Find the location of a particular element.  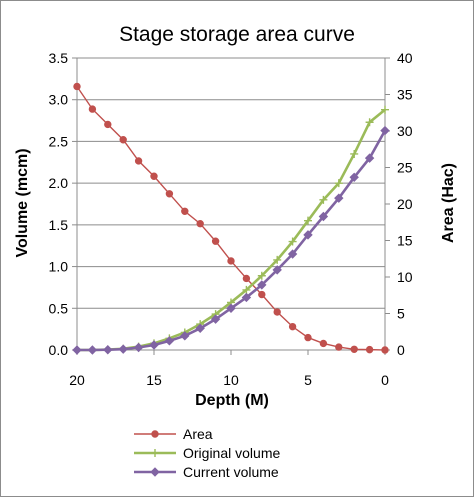

x-tick-label: 15 is located at coordinates (154, 380).